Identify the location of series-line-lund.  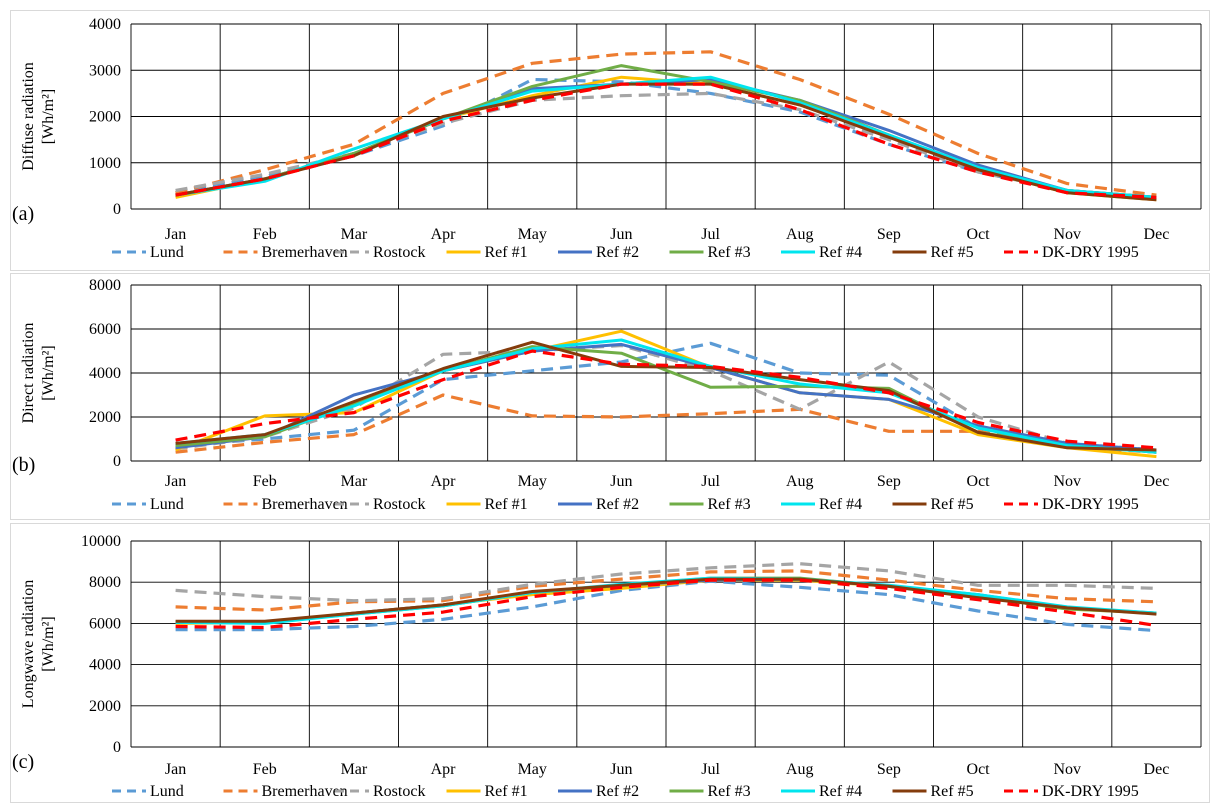
(666, 606).